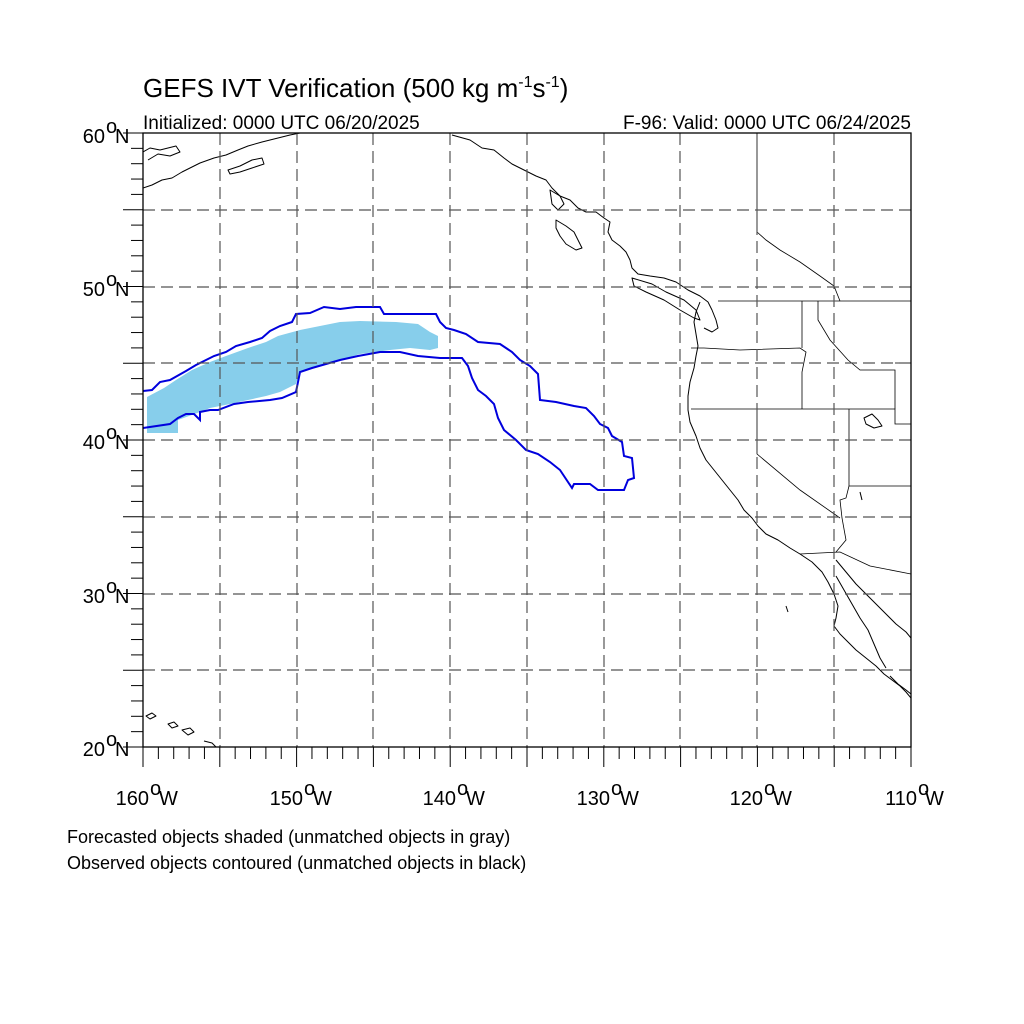 This screenshot has width=1024, height=1024. I want to click on lat-label-60: 60, so click(94, 137).